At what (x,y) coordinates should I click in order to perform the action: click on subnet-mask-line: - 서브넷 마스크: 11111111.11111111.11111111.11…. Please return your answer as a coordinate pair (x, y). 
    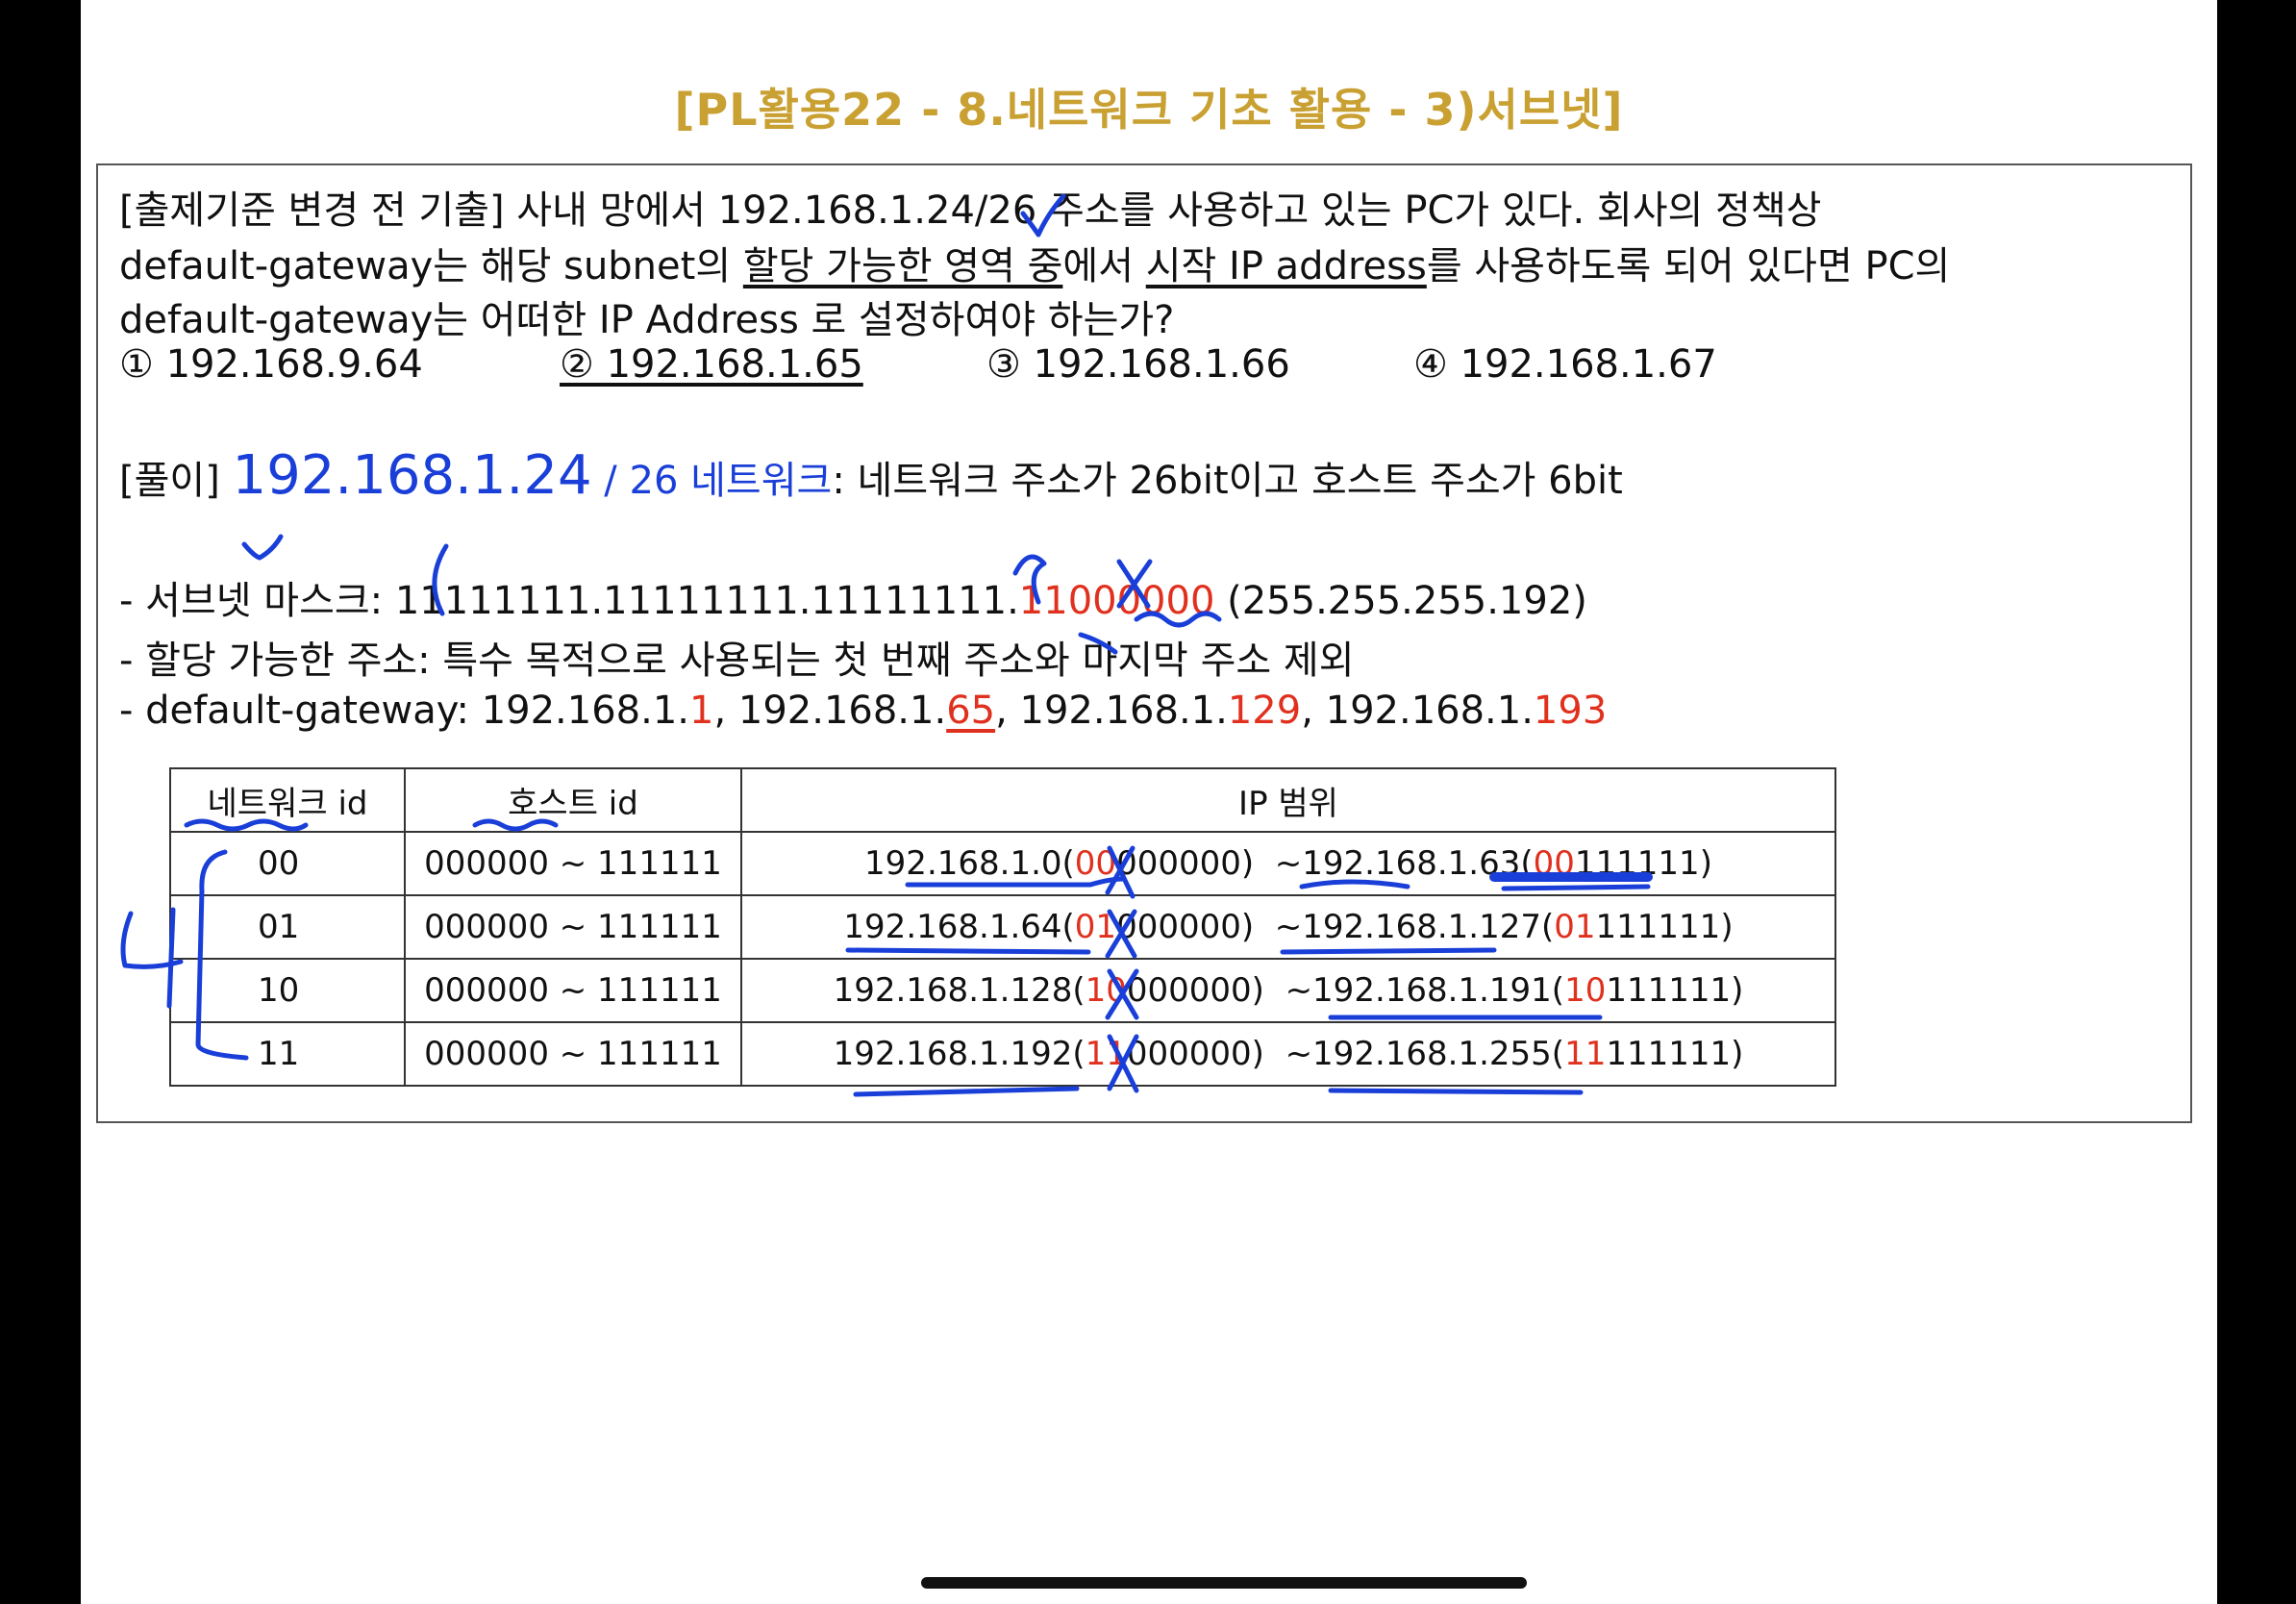
    Looking at the image, I should click on (853, 597).